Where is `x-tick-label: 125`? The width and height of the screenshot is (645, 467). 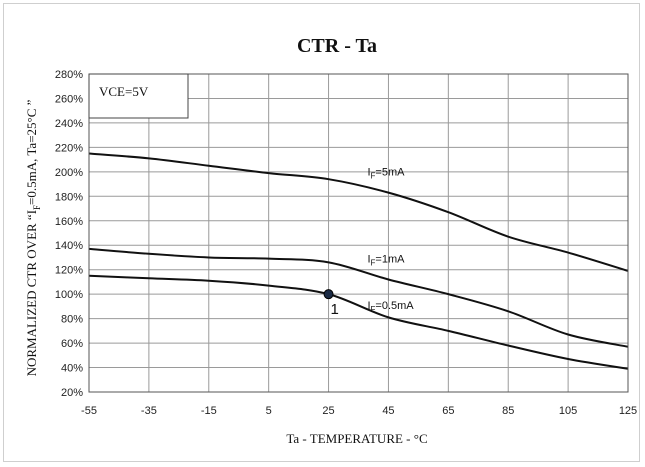 x-tick-label: 125 is located at coordinates (628, 411).